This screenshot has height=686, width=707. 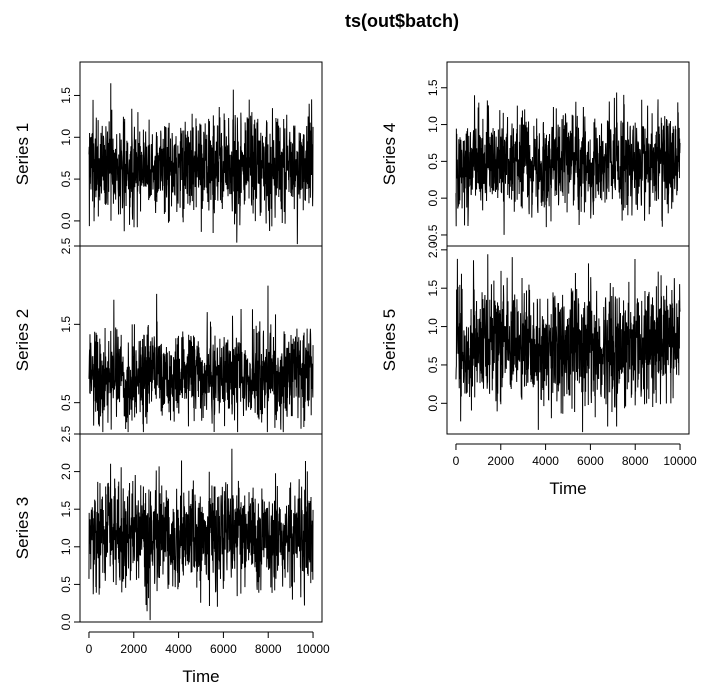 What do you see at coordinates (22, 340) in the screenshot?
I see `series-label: Series 2` at bounding box center [22, 340].